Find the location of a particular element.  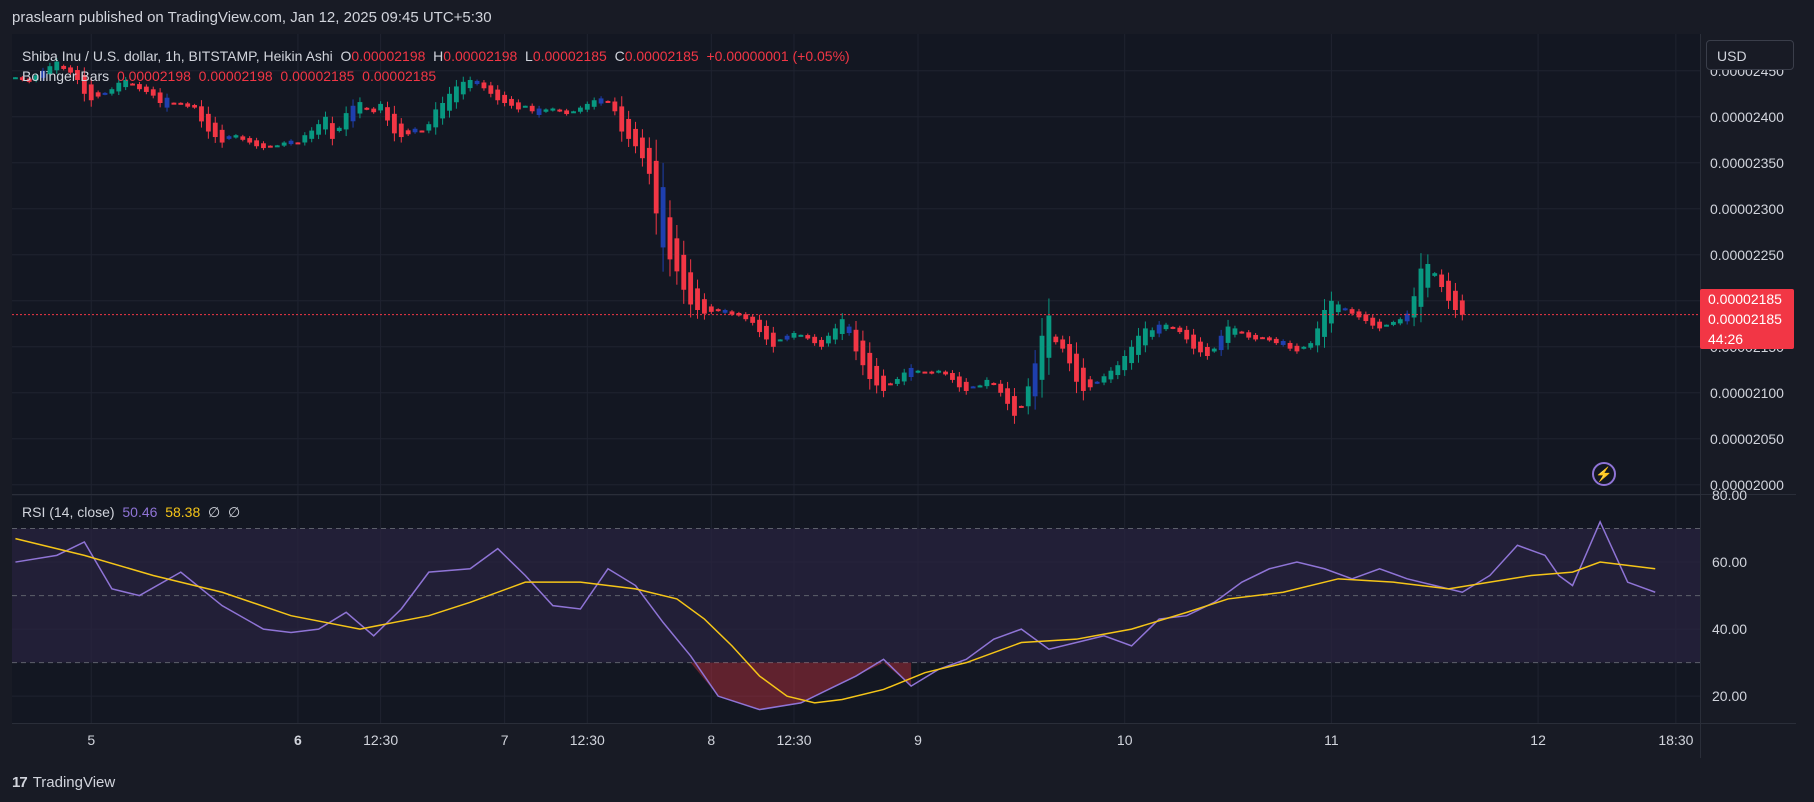

rsi-name: RSI (14, close) is located at coordinates (68, 512).